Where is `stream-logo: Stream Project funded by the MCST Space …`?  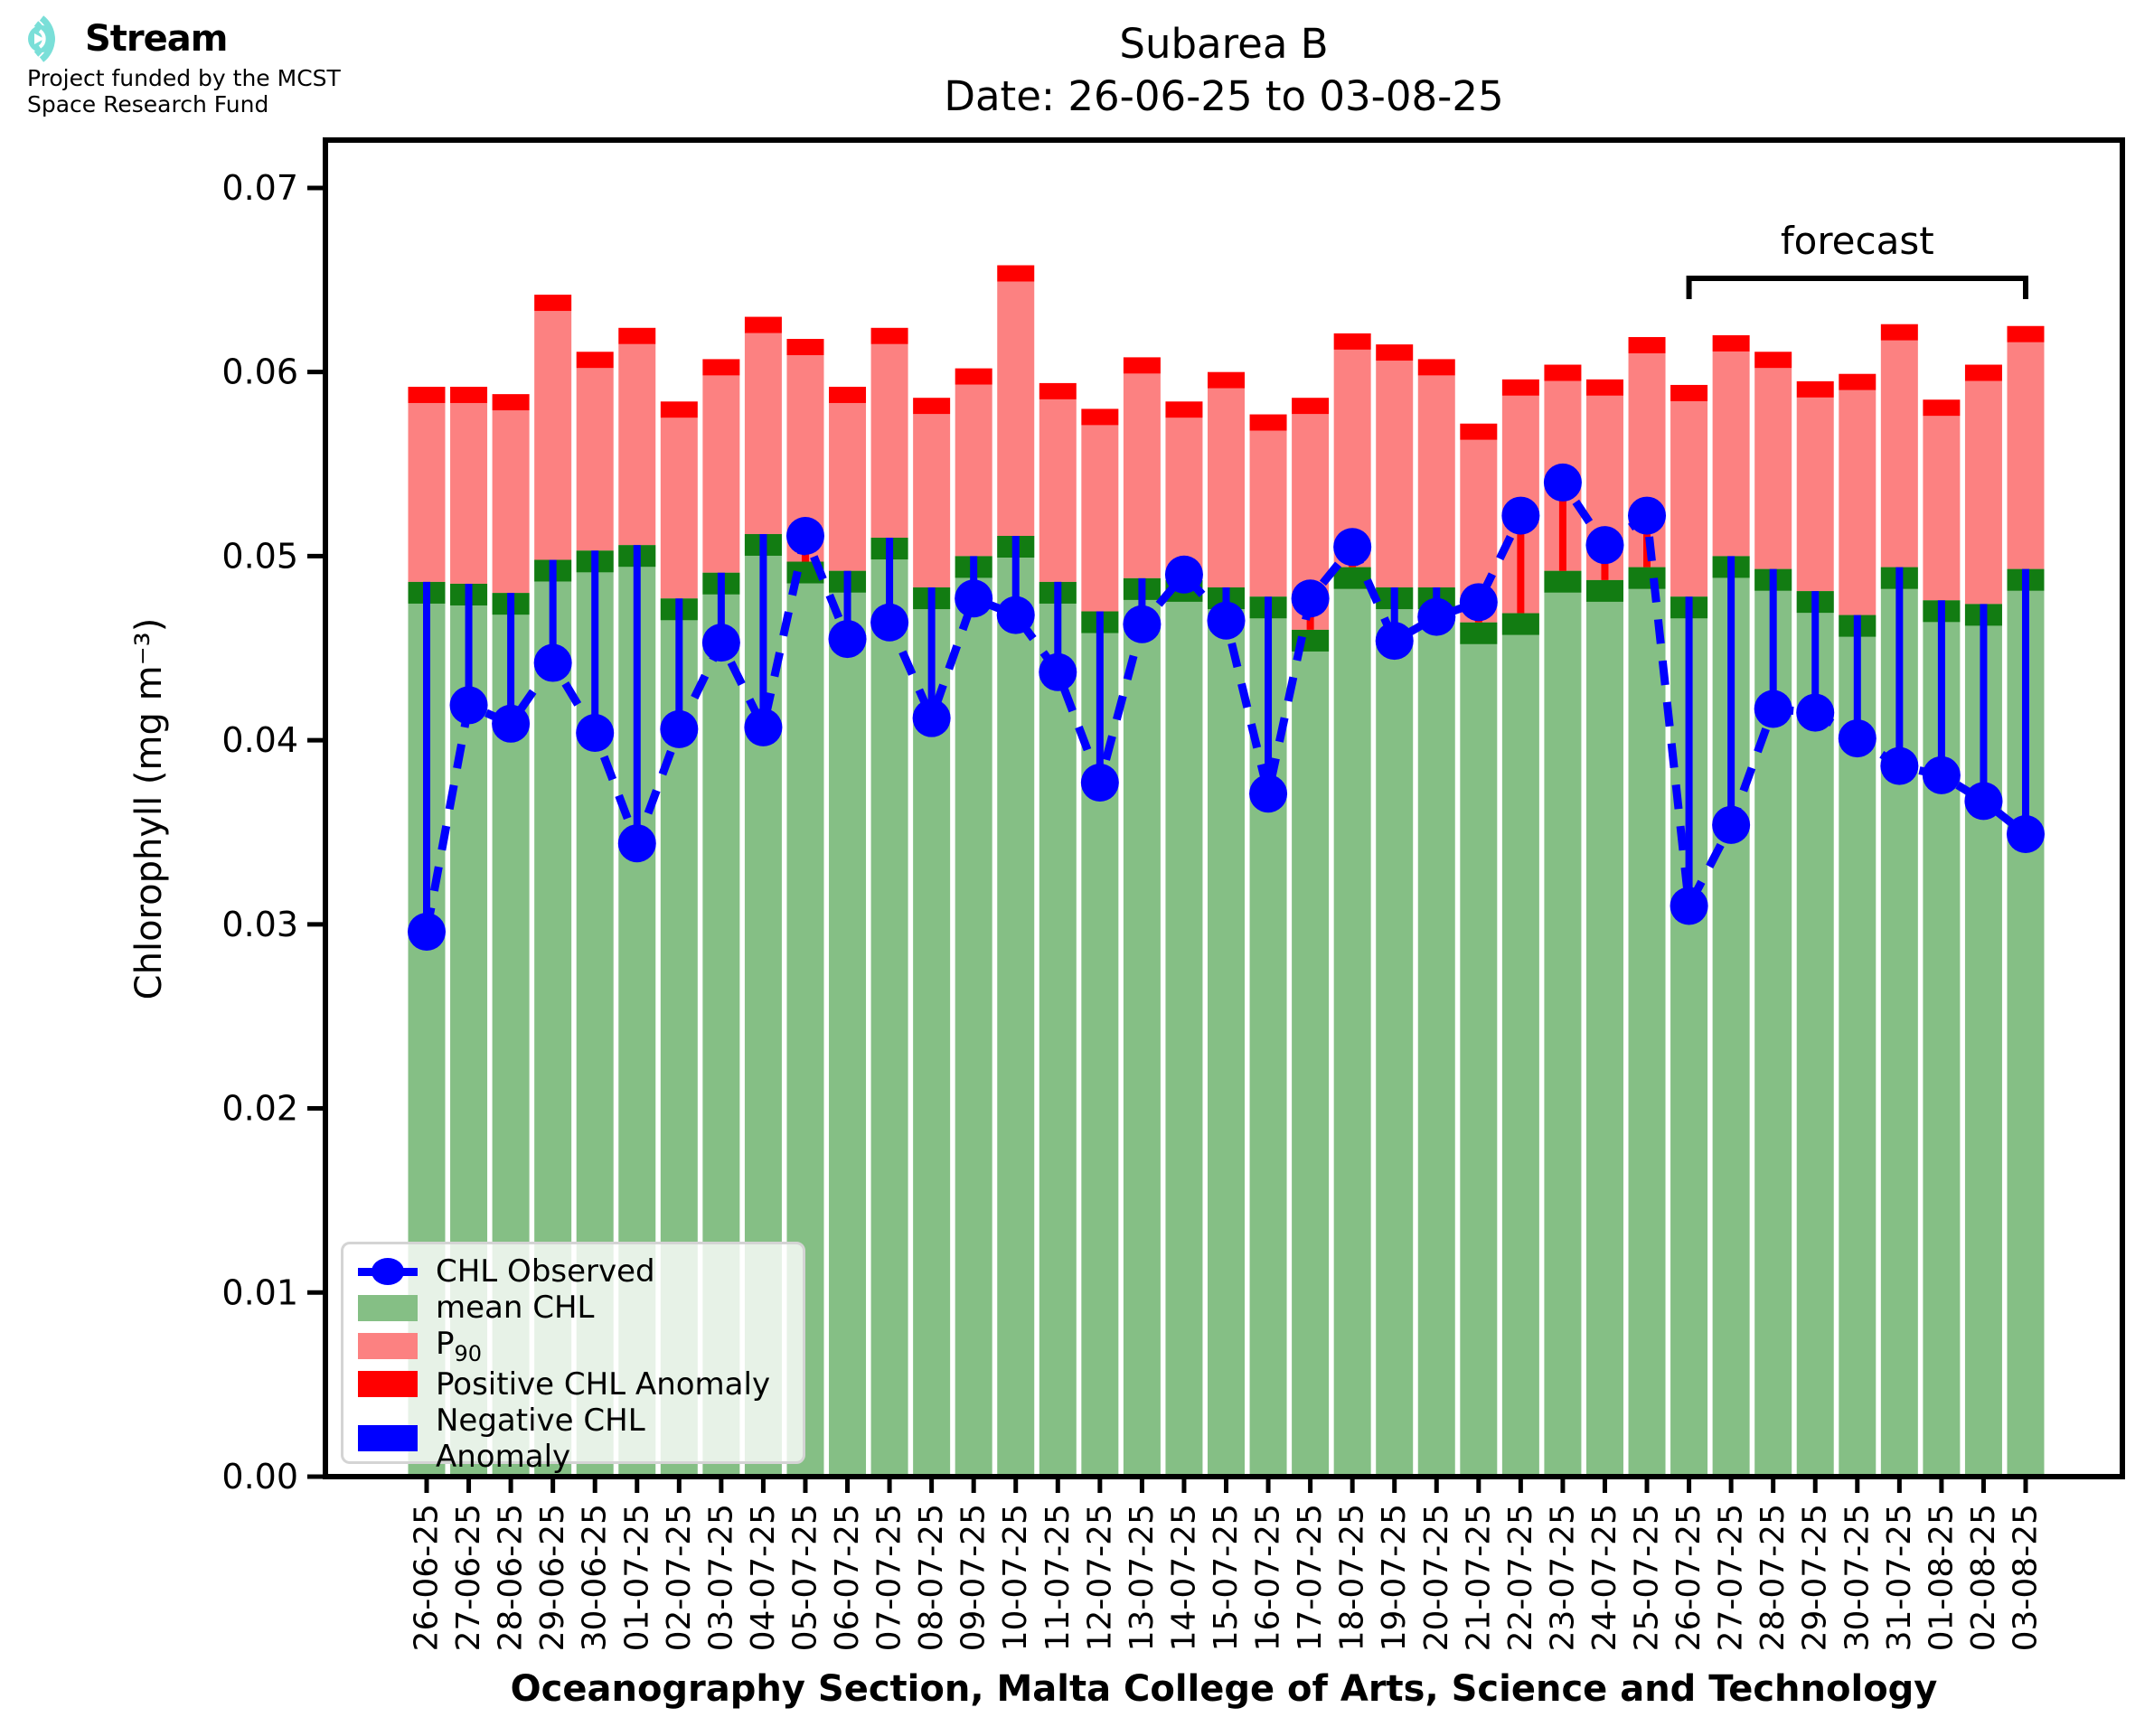 stream-logo: Stream Project funded by the MCST Space … is located at coordinates (184, 65).